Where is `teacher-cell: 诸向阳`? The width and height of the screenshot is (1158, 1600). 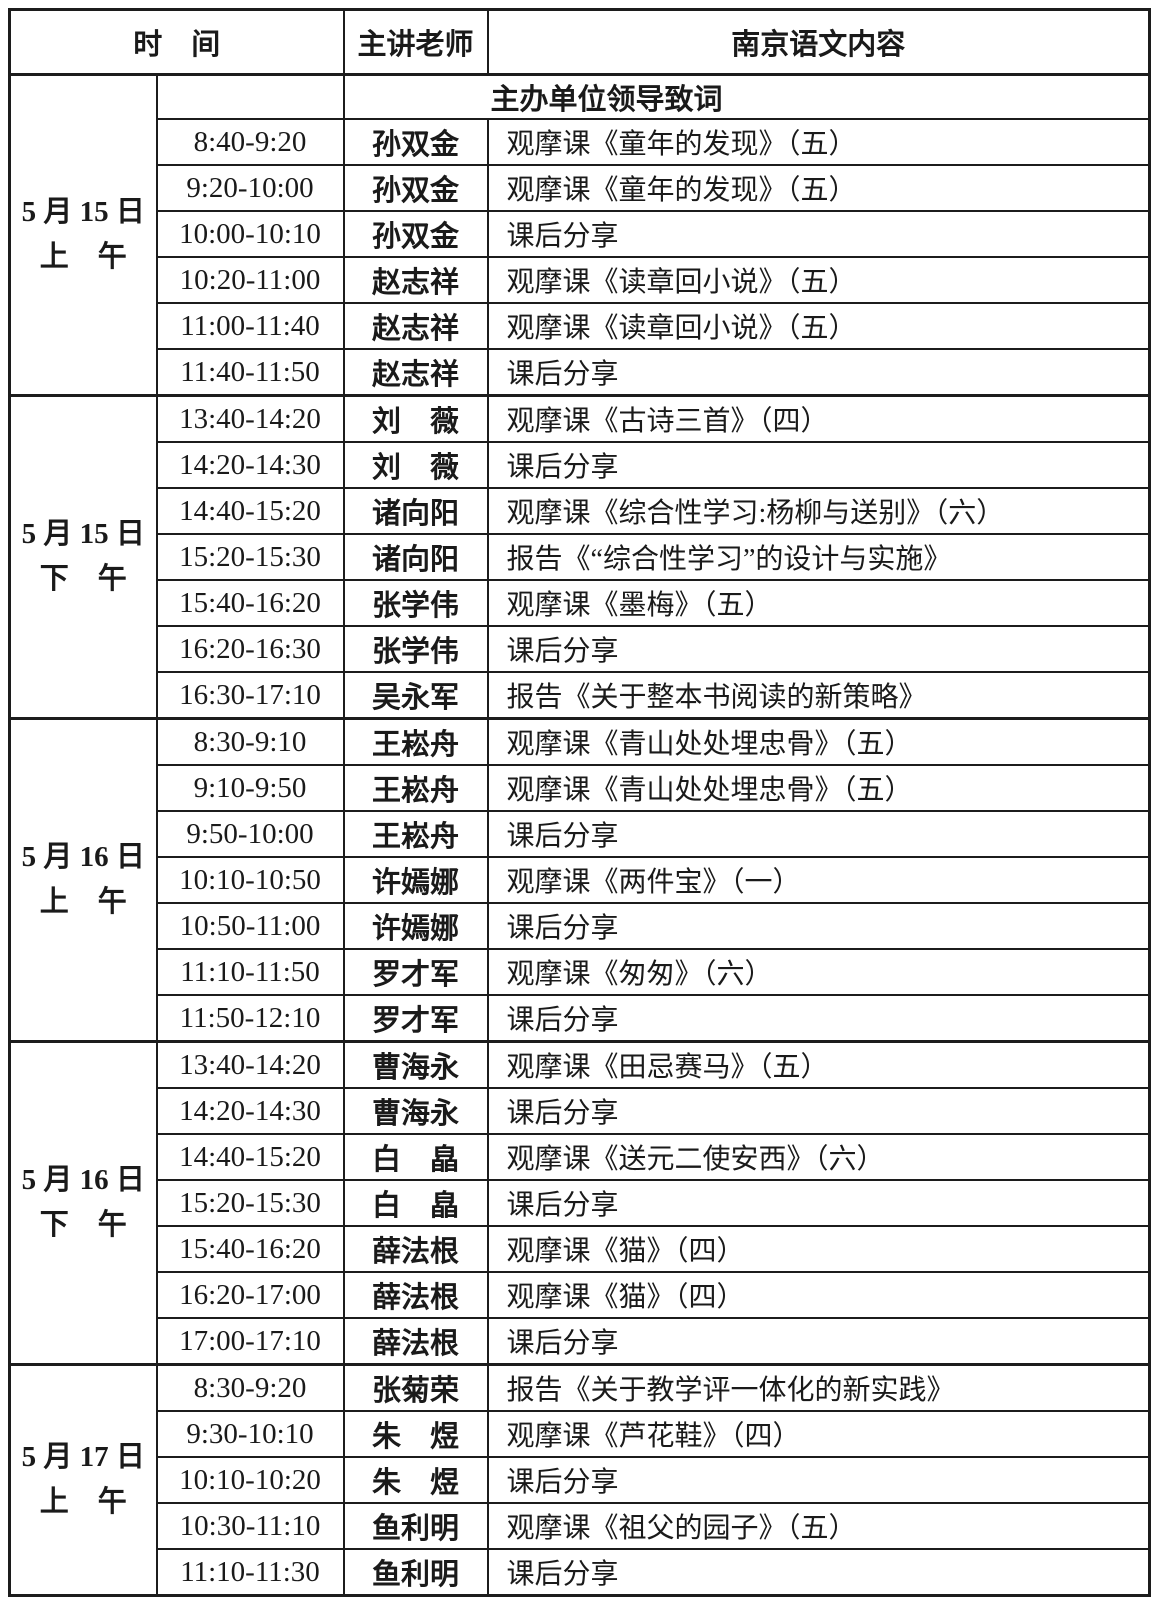 teacher-cell: 诸向阳 is located at coordinates (415, 557).